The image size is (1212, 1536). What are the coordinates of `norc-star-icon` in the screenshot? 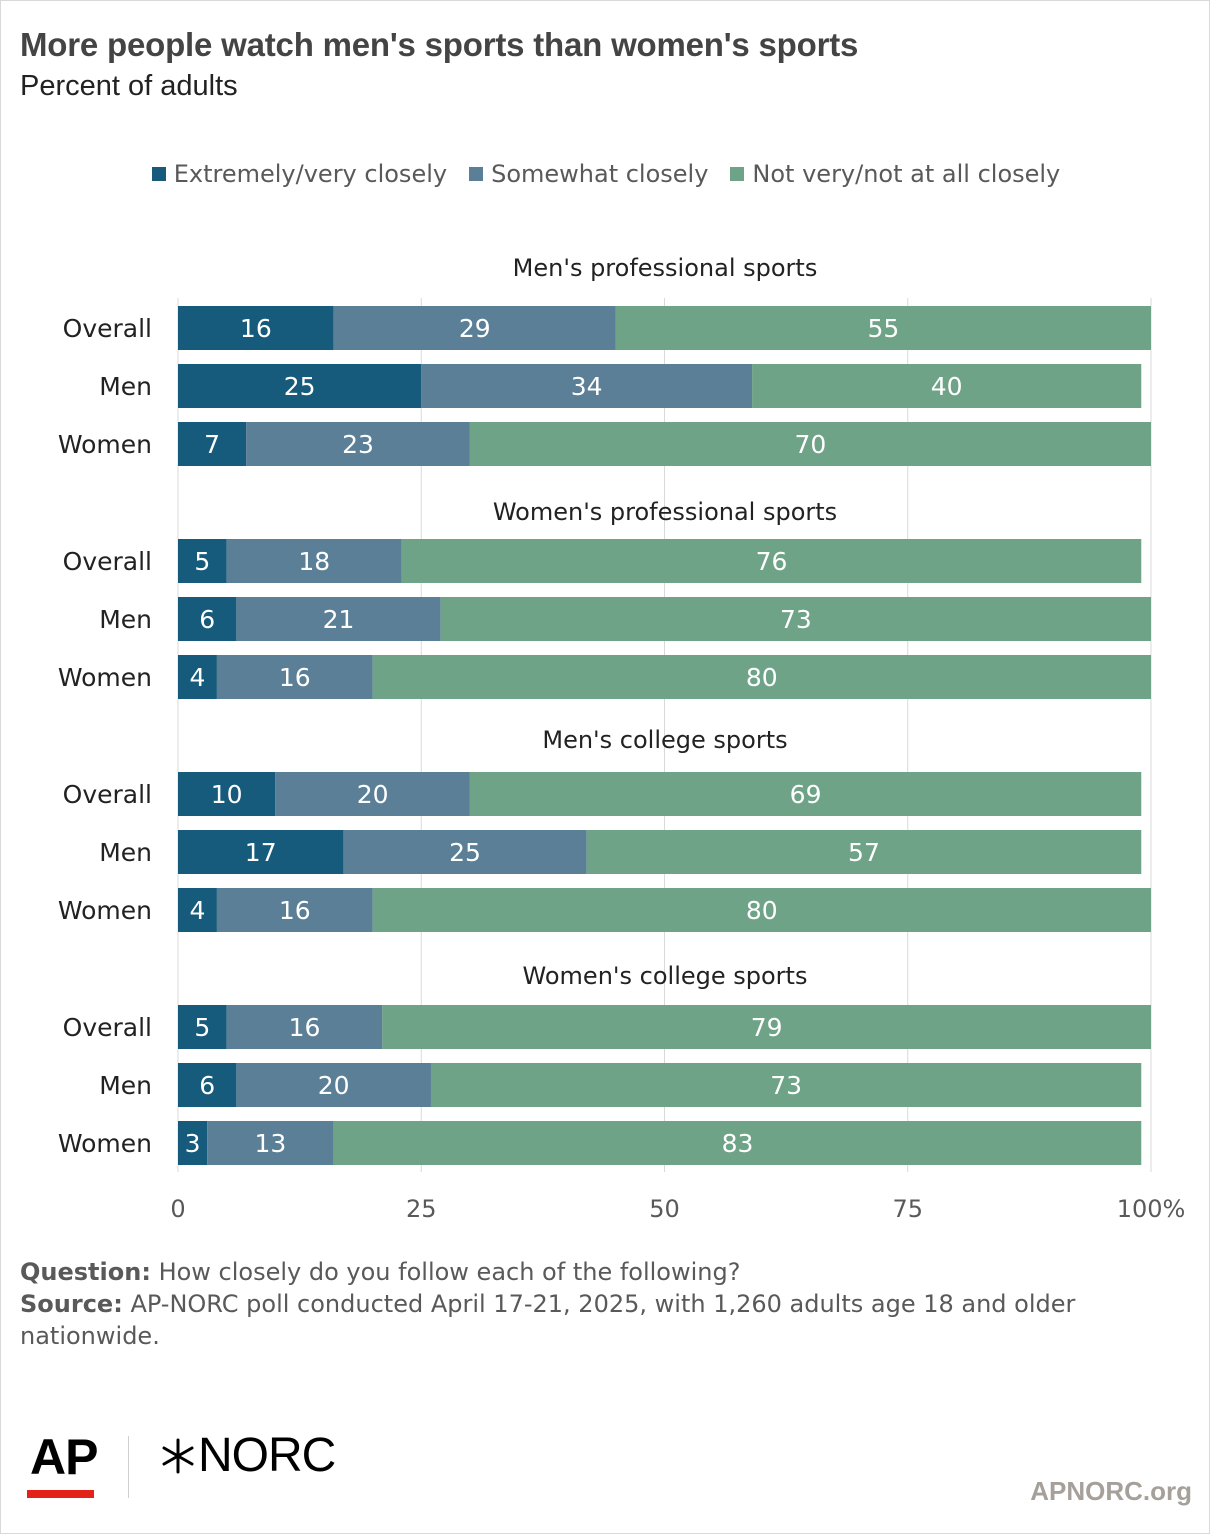 It's located at (178, 1455).